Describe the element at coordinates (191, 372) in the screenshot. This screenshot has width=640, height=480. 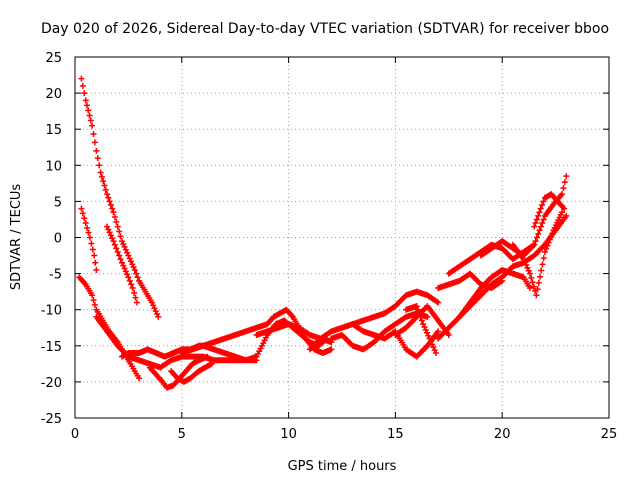
I see `series-track-h` at that location.